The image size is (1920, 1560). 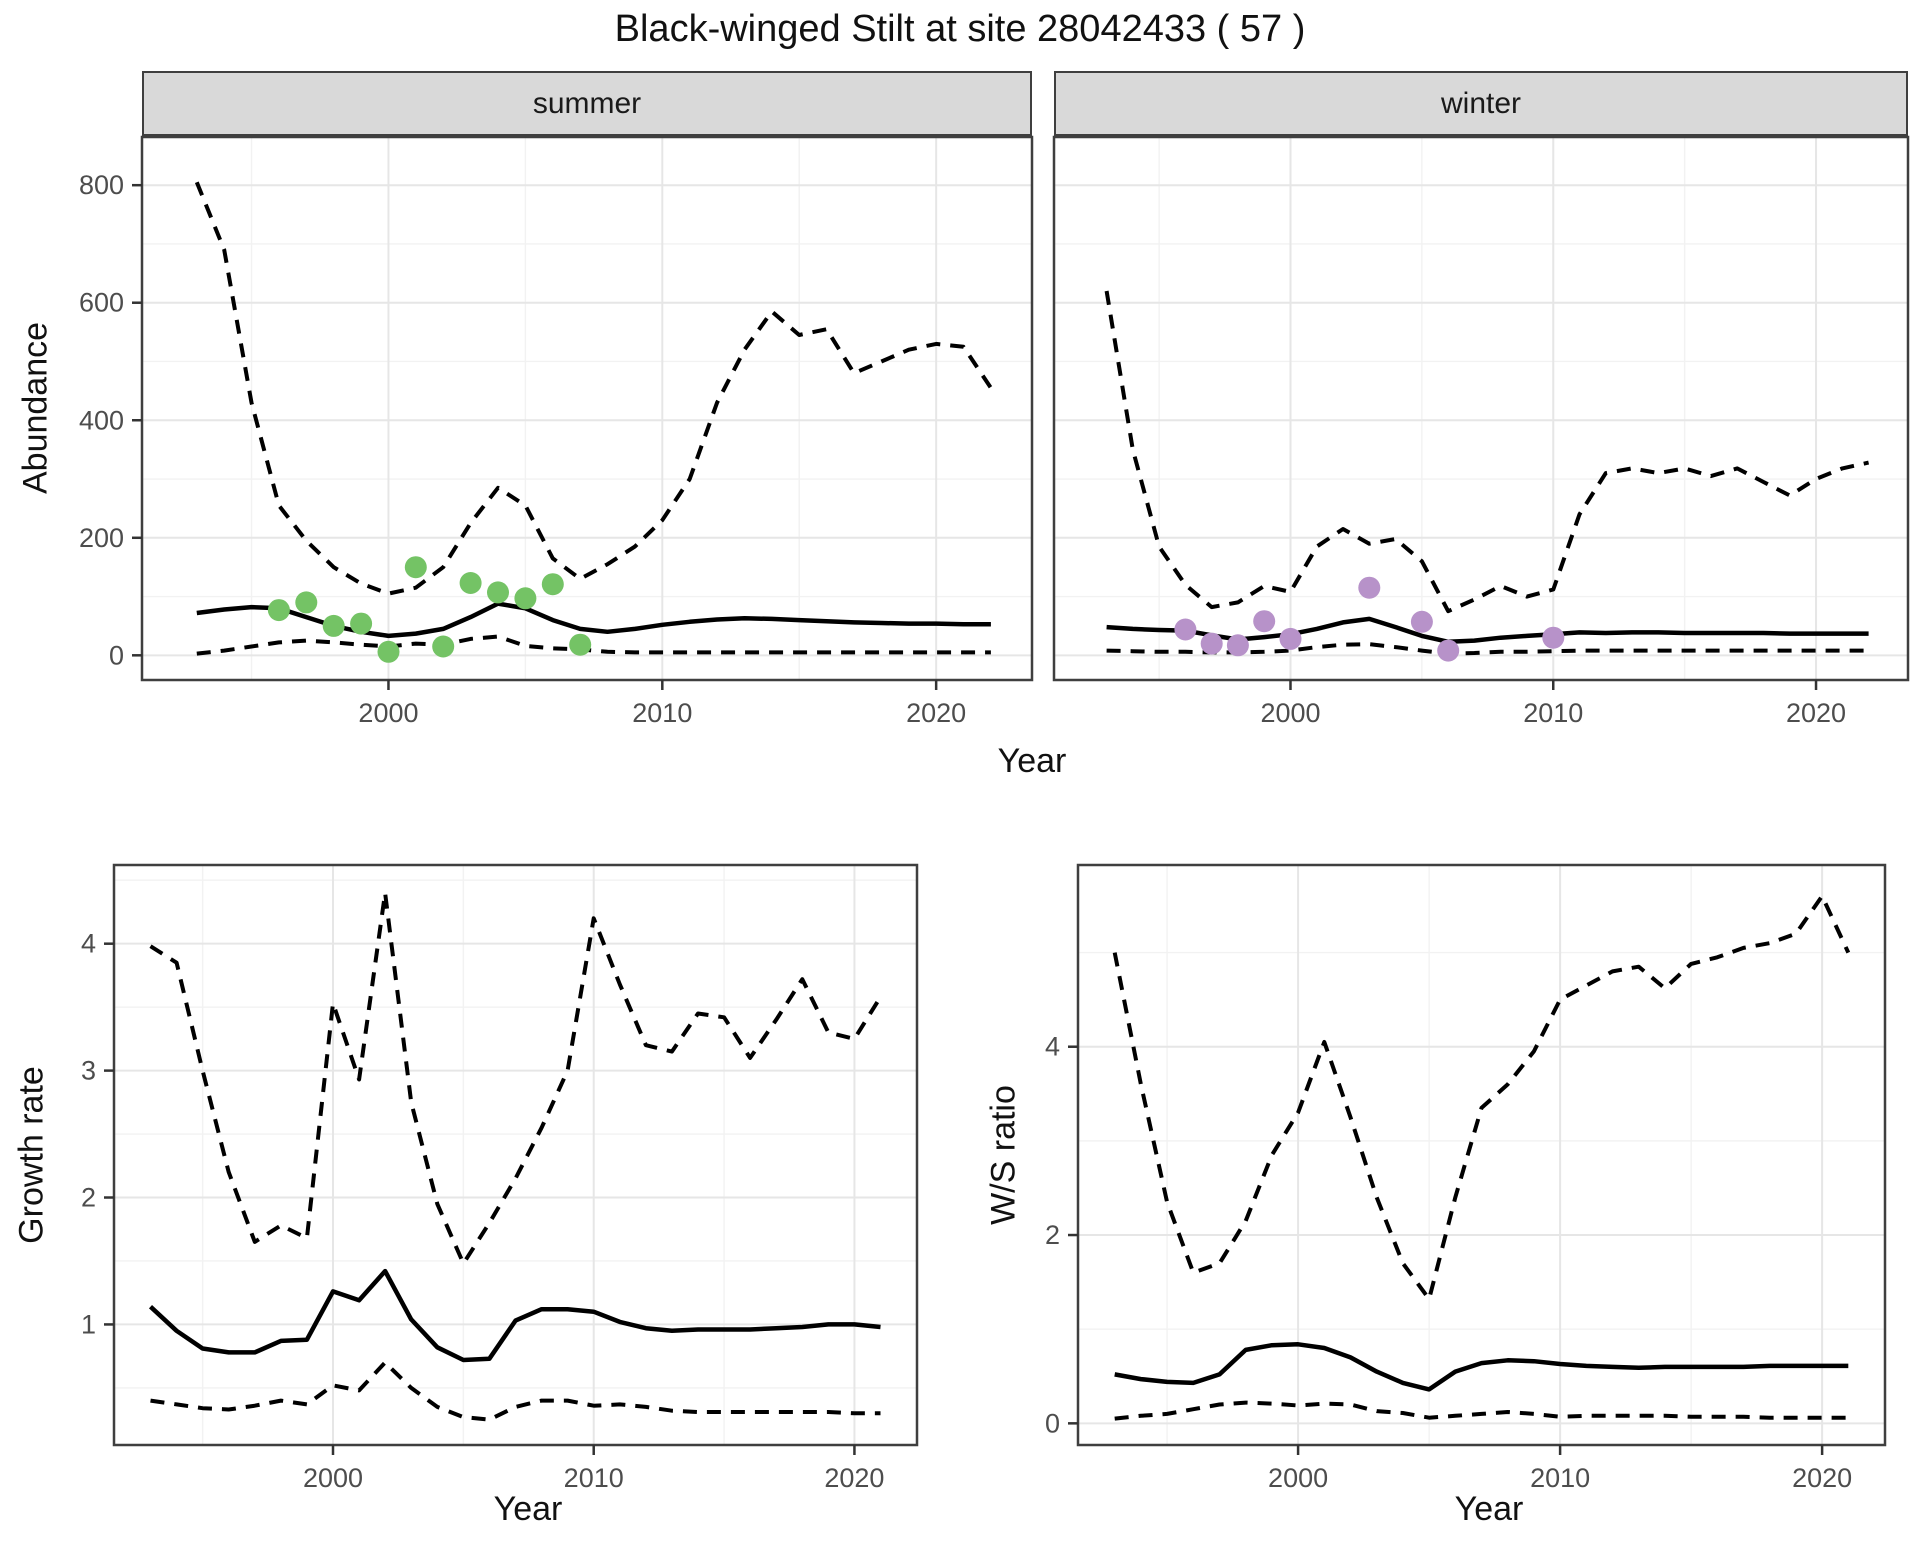 I want to click on facet-strip-winter-label: winter, so click(x=1481, y=103).